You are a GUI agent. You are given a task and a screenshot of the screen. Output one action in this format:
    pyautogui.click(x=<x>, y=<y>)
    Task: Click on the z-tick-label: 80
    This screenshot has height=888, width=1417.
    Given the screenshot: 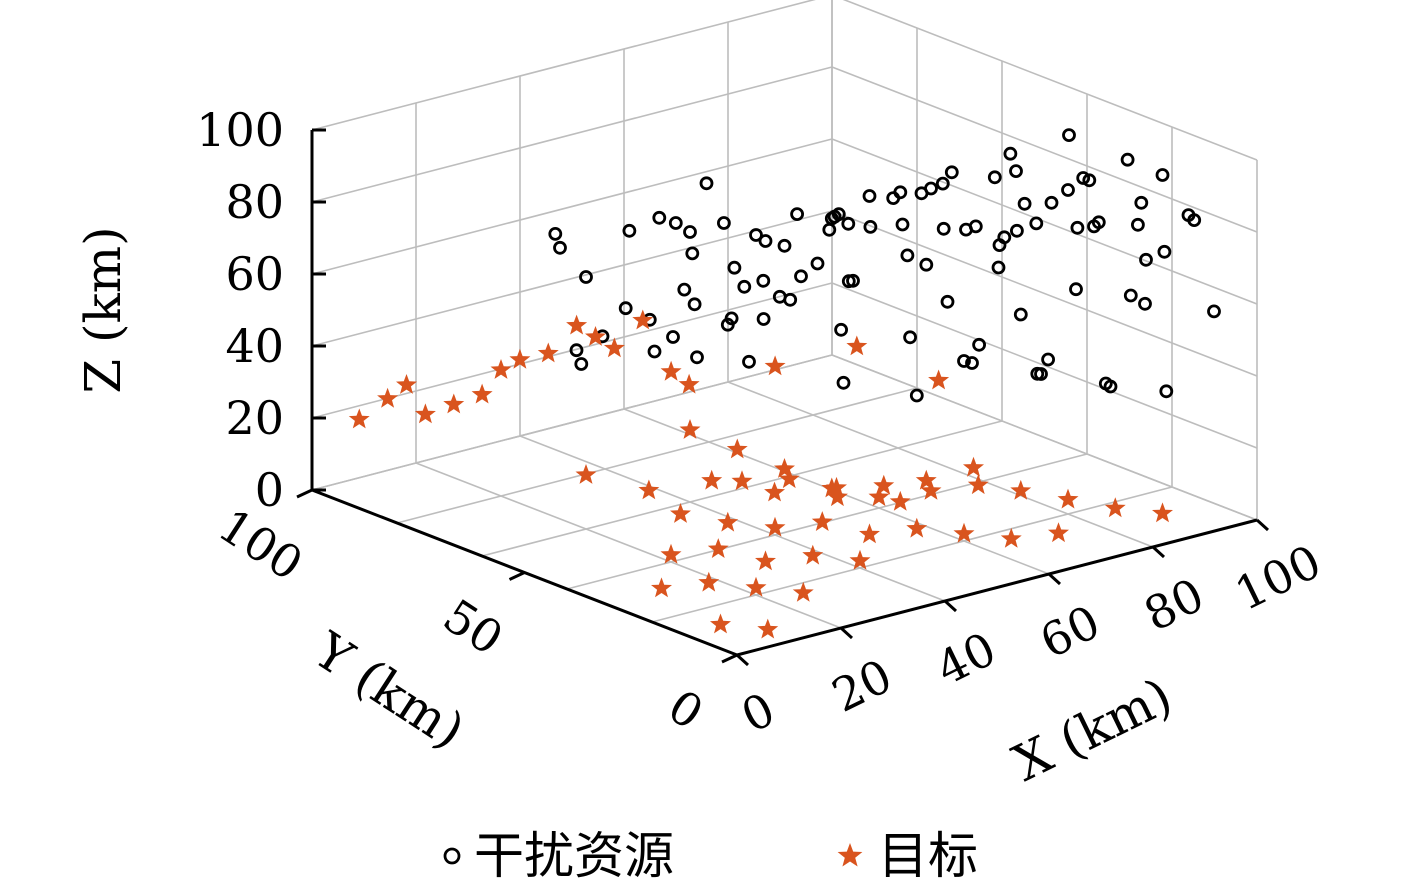 What is the action you would take?
    pyautogui.click(x=254, y=202)
    